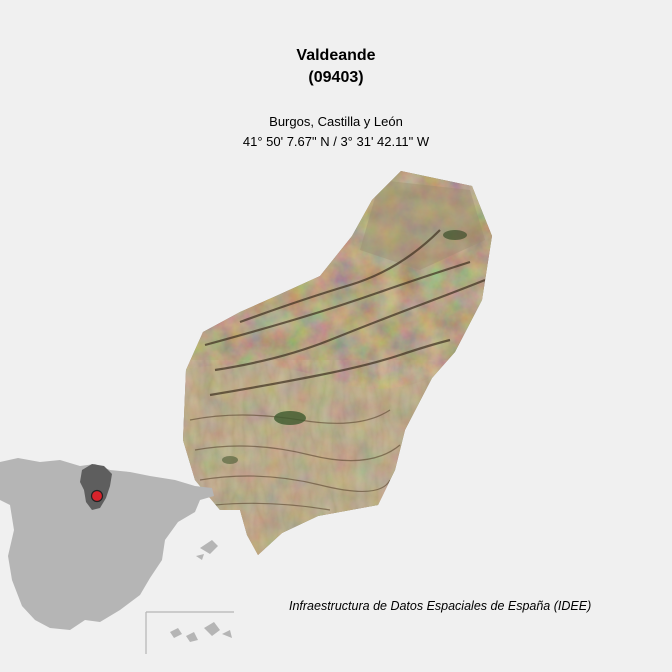  I want to click on locator-country-shape, so click(107, 544).